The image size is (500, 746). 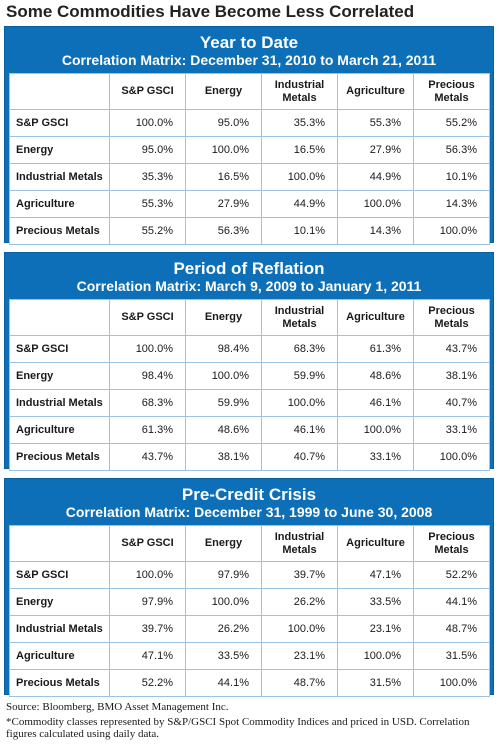 I want to click on correlation-cell: 14.3%, so click(x=451, y=204).